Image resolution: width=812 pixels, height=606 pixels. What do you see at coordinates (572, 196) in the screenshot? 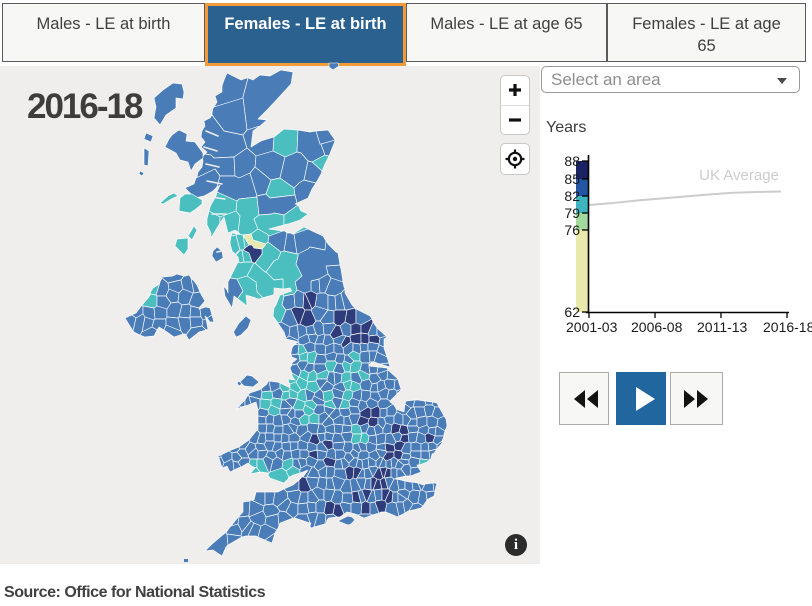
I see `svg-text: 82` at bounding box center [572, 196].